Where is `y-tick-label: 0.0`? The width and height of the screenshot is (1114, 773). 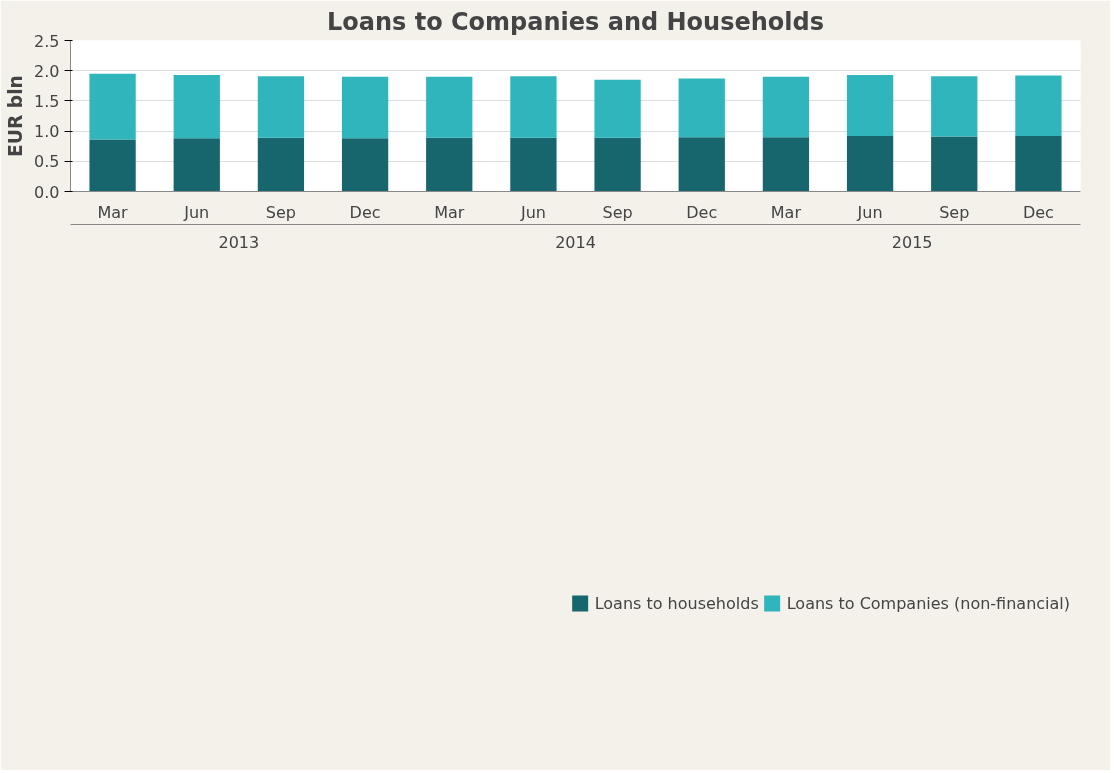
y-tick-label: 0.0 is located at coordinates (47, 192).